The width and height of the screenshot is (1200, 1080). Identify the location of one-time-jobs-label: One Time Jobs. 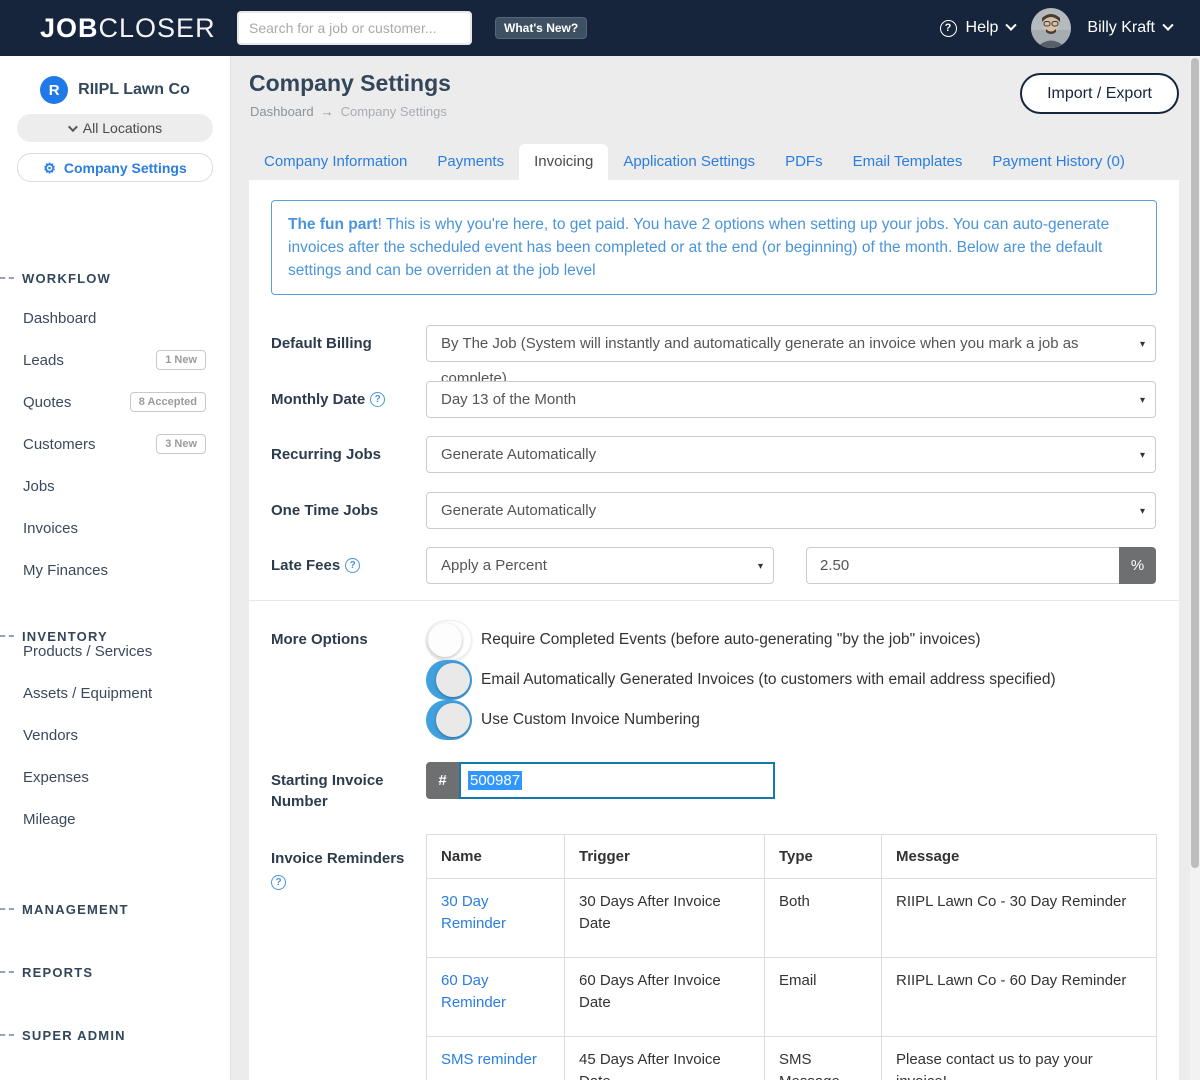
(325, 510).